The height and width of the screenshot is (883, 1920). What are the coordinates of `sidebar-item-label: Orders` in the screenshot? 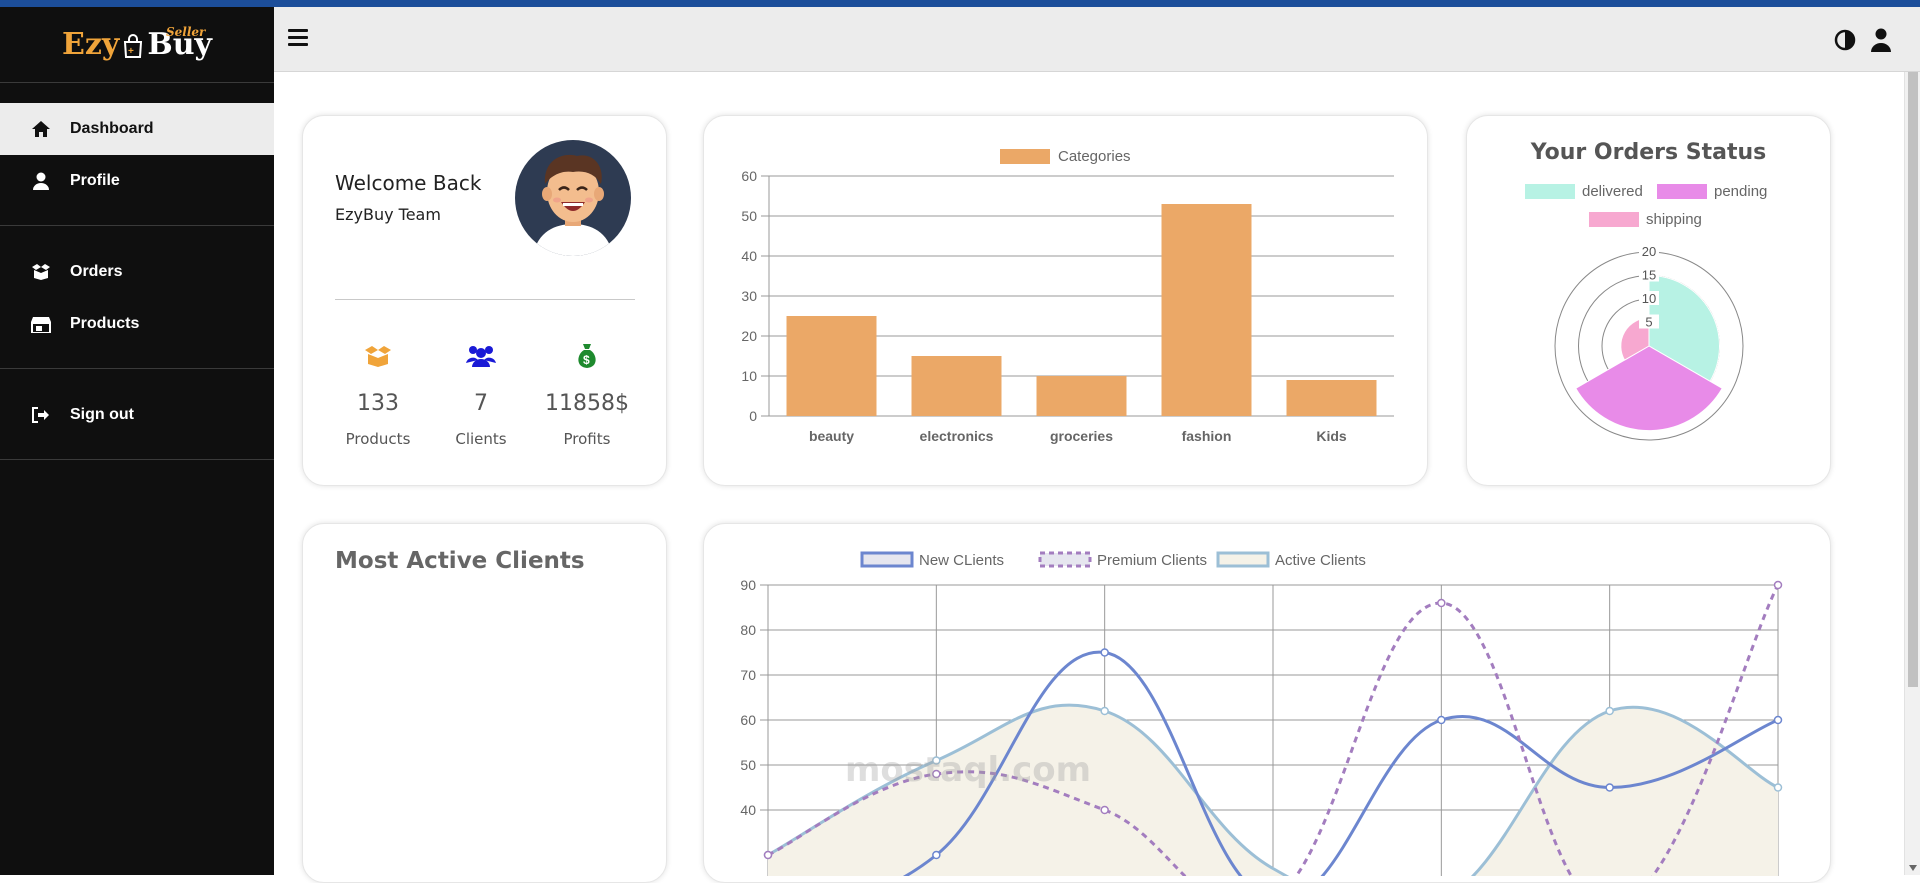 It's located at (96, 271).